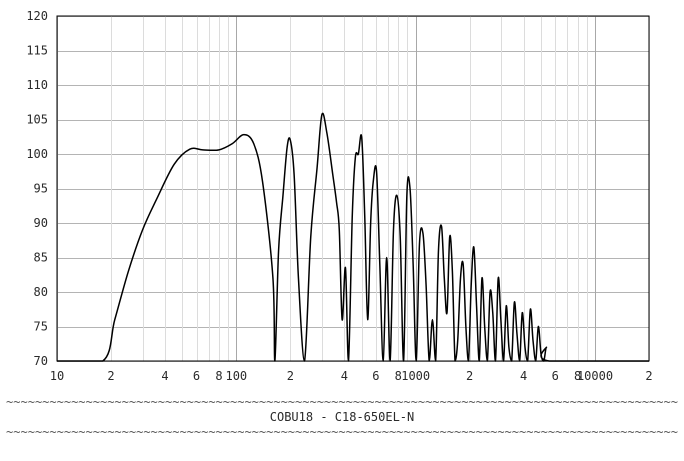 This screenshot has height=461, width=684. I want to click on y-tick-label: 105, so click(37, 120).